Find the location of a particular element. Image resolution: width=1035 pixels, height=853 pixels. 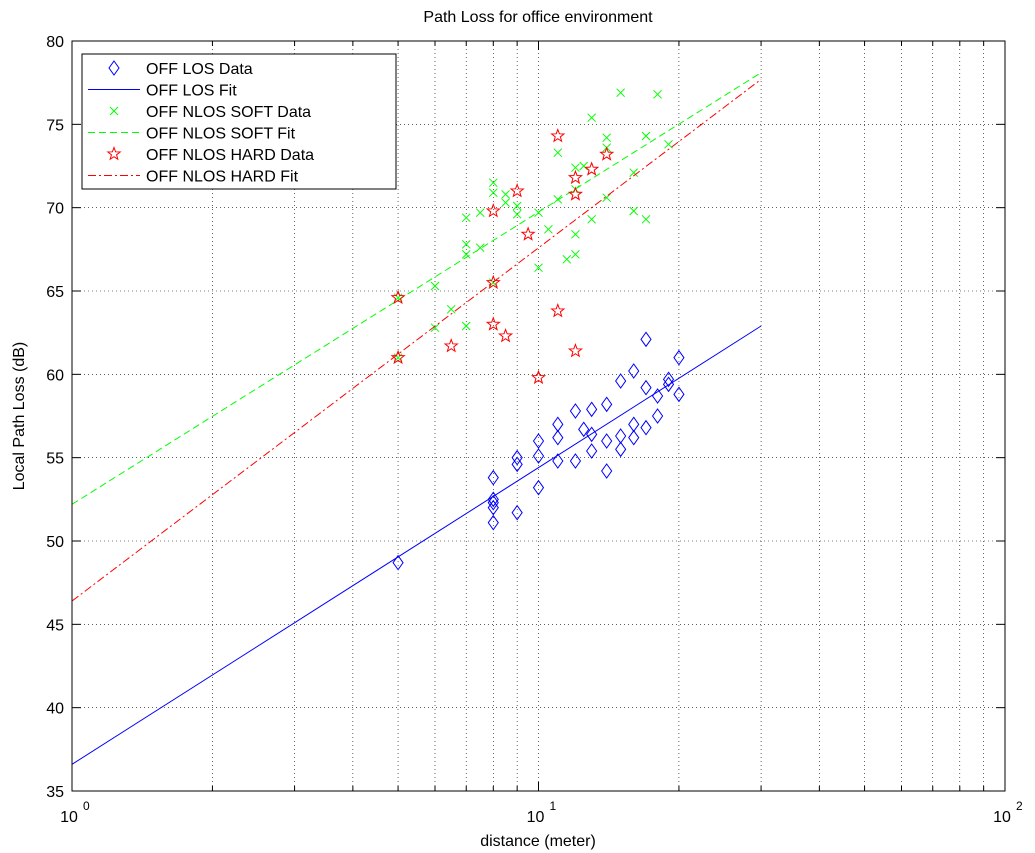

legend-item: OFF NLOS HARD Data is located at coordinates (210, 155).